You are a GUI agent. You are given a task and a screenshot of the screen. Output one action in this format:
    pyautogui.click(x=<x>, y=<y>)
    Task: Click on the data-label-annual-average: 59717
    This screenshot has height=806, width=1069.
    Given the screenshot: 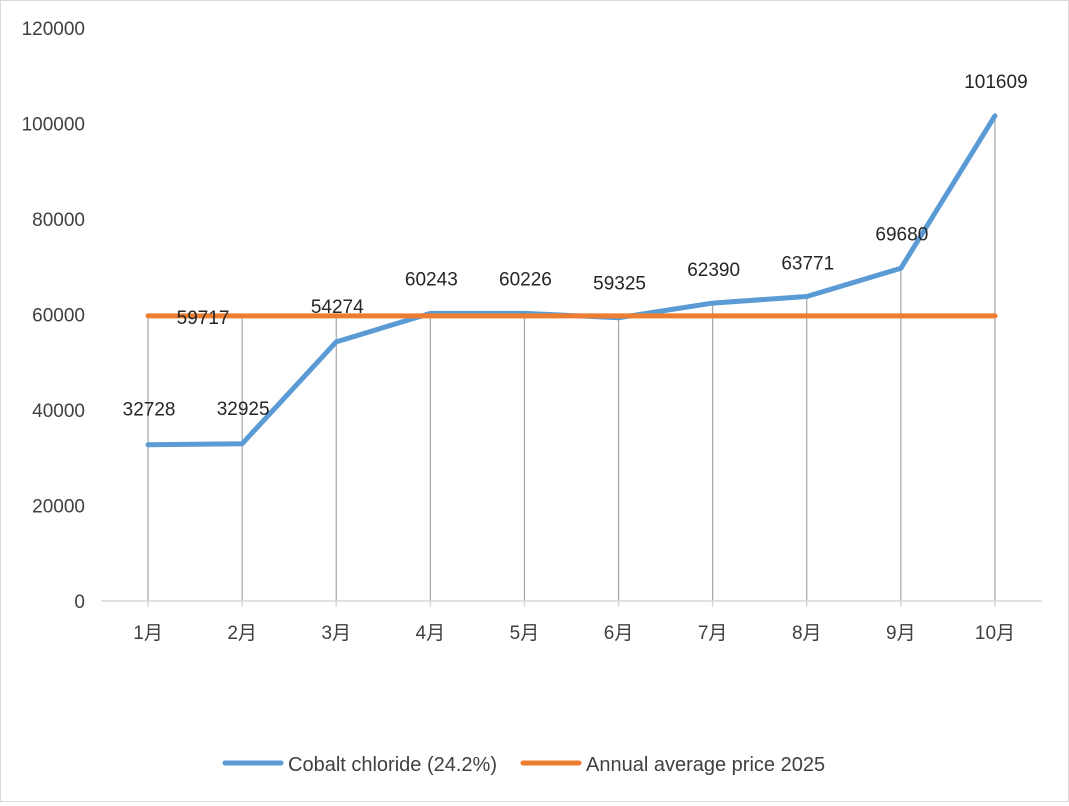 What is the action you would take?
    pyautogui.click(x=203, y=318)
    